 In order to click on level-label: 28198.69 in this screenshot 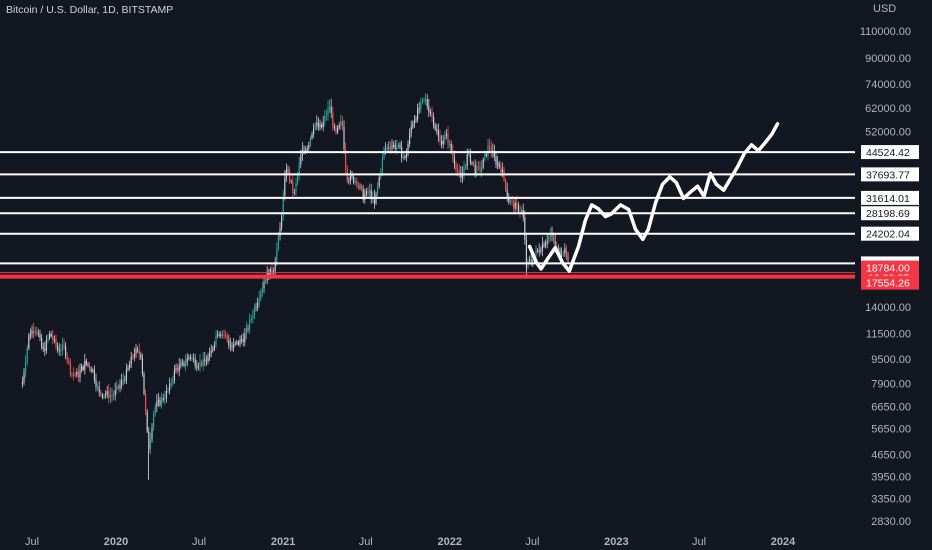, I will do `click(888, 214)`.